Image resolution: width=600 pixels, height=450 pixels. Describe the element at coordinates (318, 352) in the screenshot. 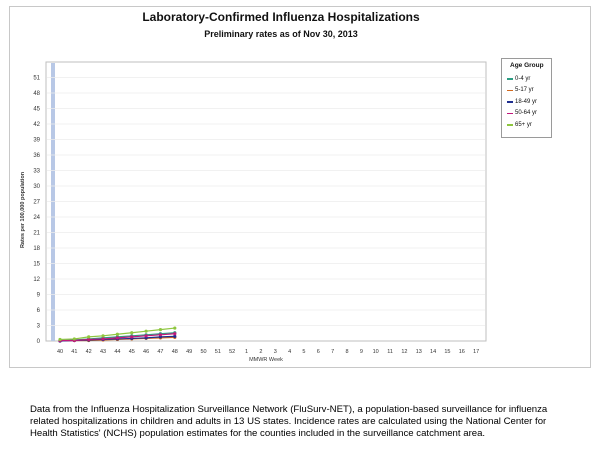

I see `x-tick-label: 6` at that location.